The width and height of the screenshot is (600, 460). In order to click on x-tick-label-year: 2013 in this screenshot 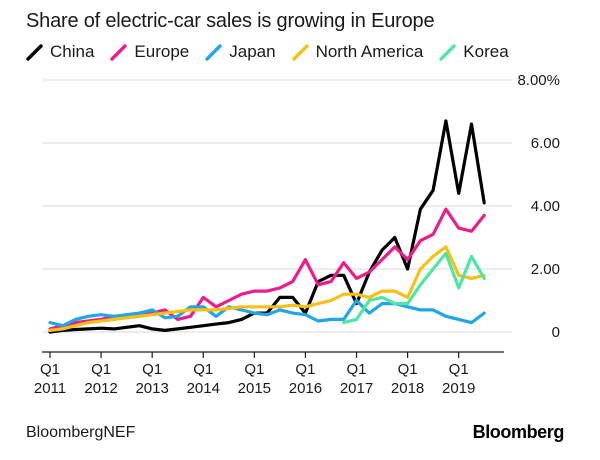, I will do `click(151, 388)`.